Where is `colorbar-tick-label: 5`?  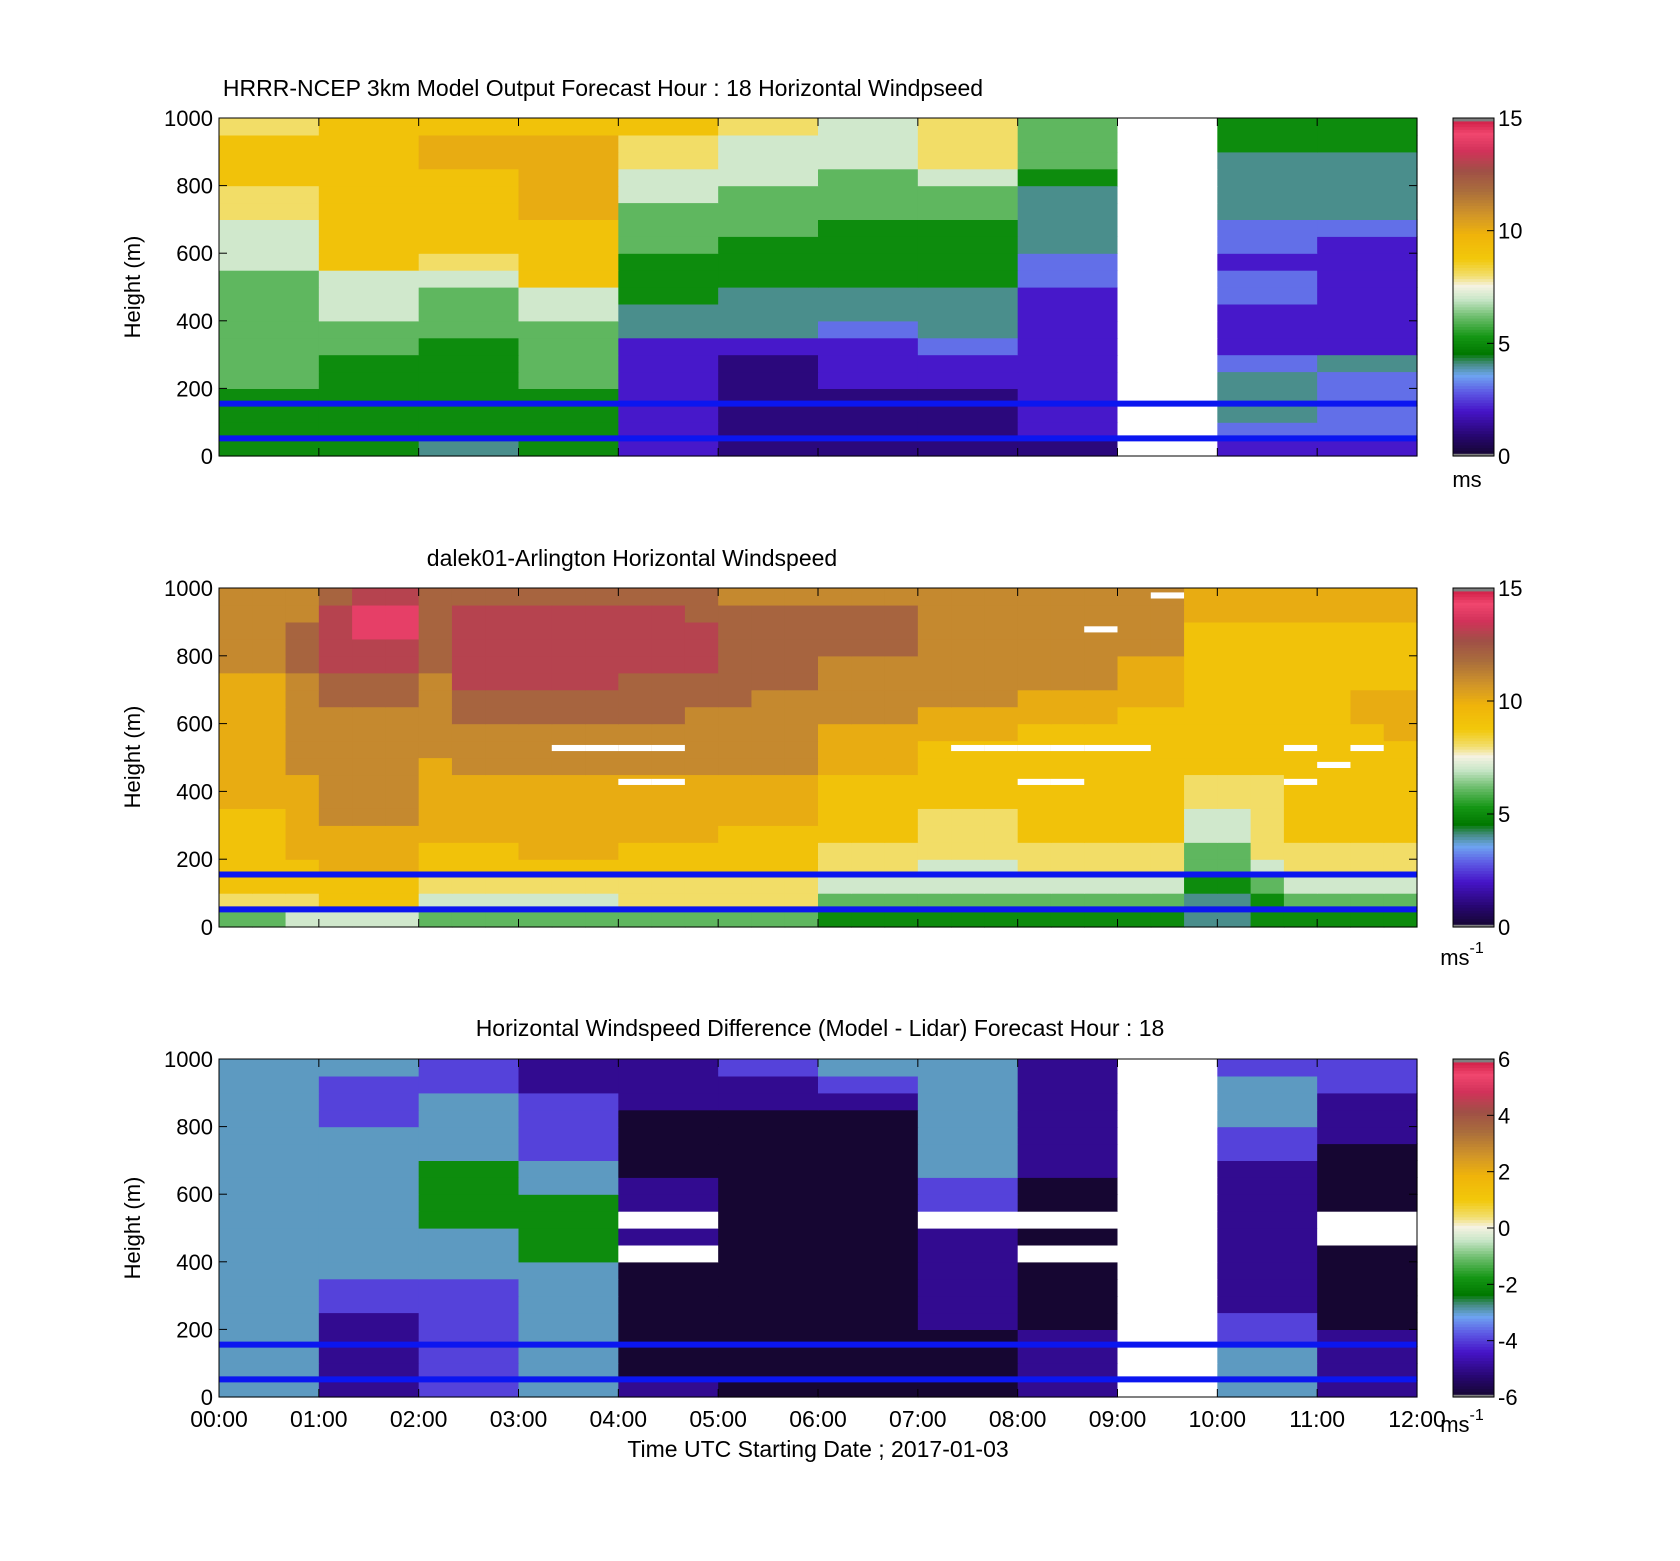 colorbar-tick-label: 5 is located at coordinates (1504, 343).